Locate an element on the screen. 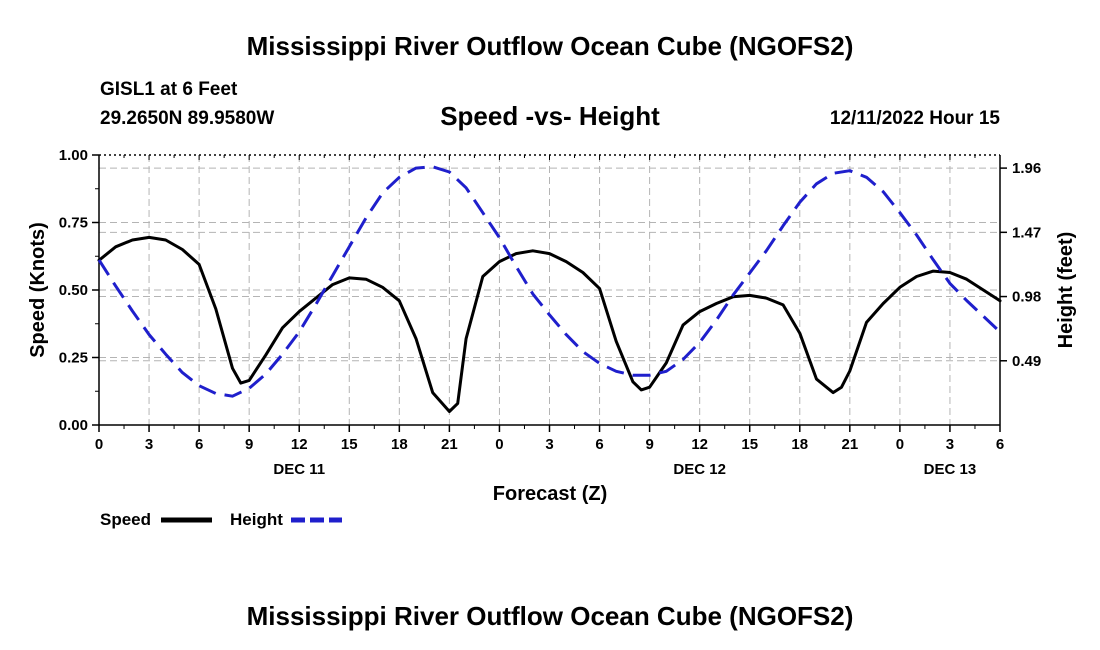 This screenshot has height=650, width=1100. y2-tick-label: 1.96 is located at coordinates (1026, 168).